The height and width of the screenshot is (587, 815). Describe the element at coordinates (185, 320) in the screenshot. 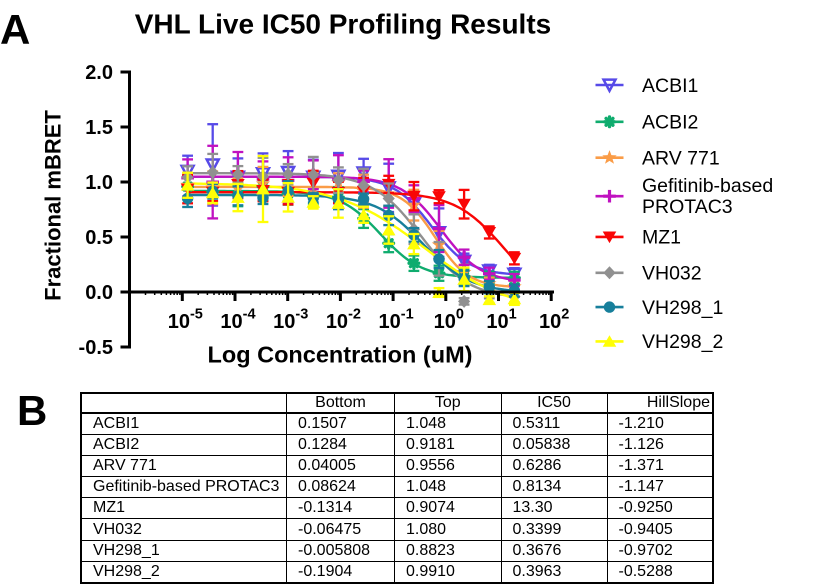

I see `svg-text: 10⁻⁵` at that location.